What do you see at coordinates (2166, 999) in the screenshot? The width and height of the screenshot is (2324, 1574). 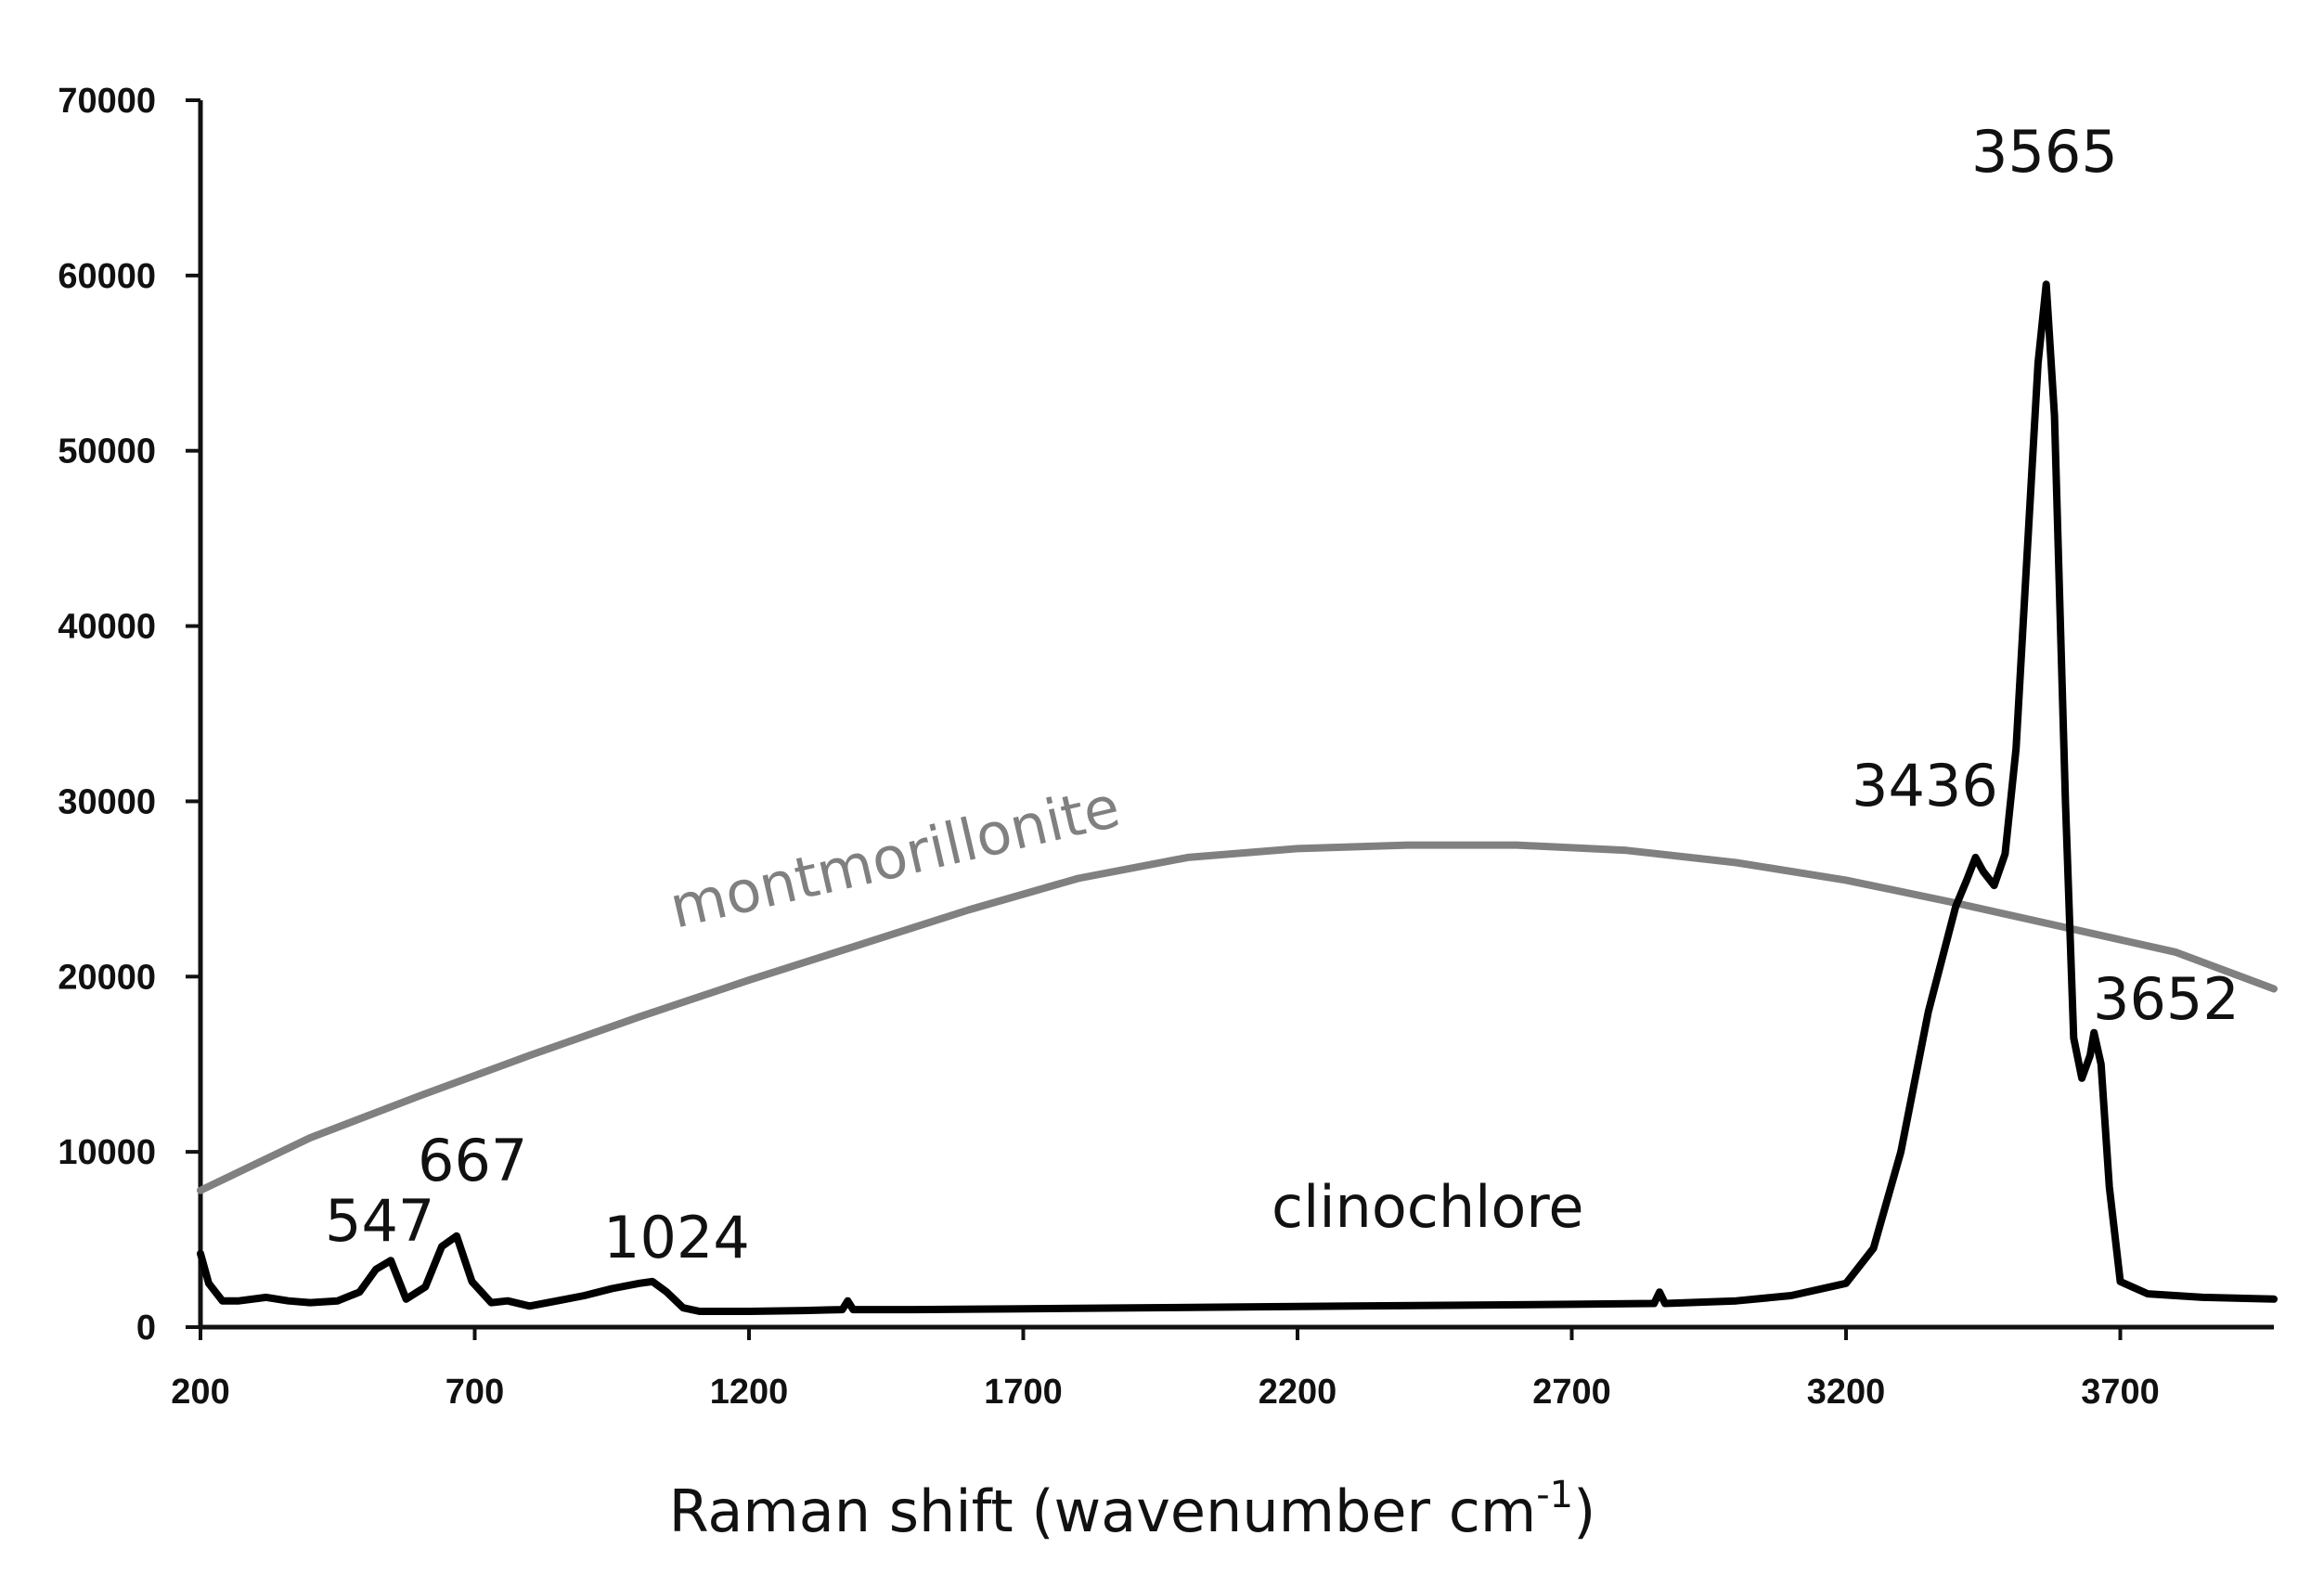 I see `peak-label-3652: 3652` at bounding box center [2166, 999].